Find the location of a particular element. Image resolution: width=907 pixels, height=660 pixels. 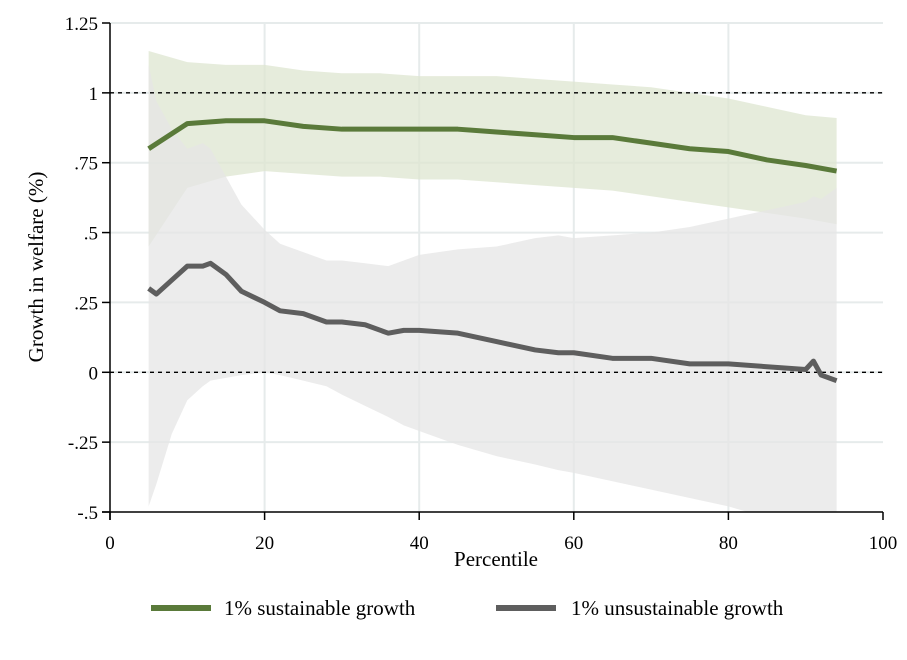

y-tick-label-.25: .25 is located at coordinates (86, 303).